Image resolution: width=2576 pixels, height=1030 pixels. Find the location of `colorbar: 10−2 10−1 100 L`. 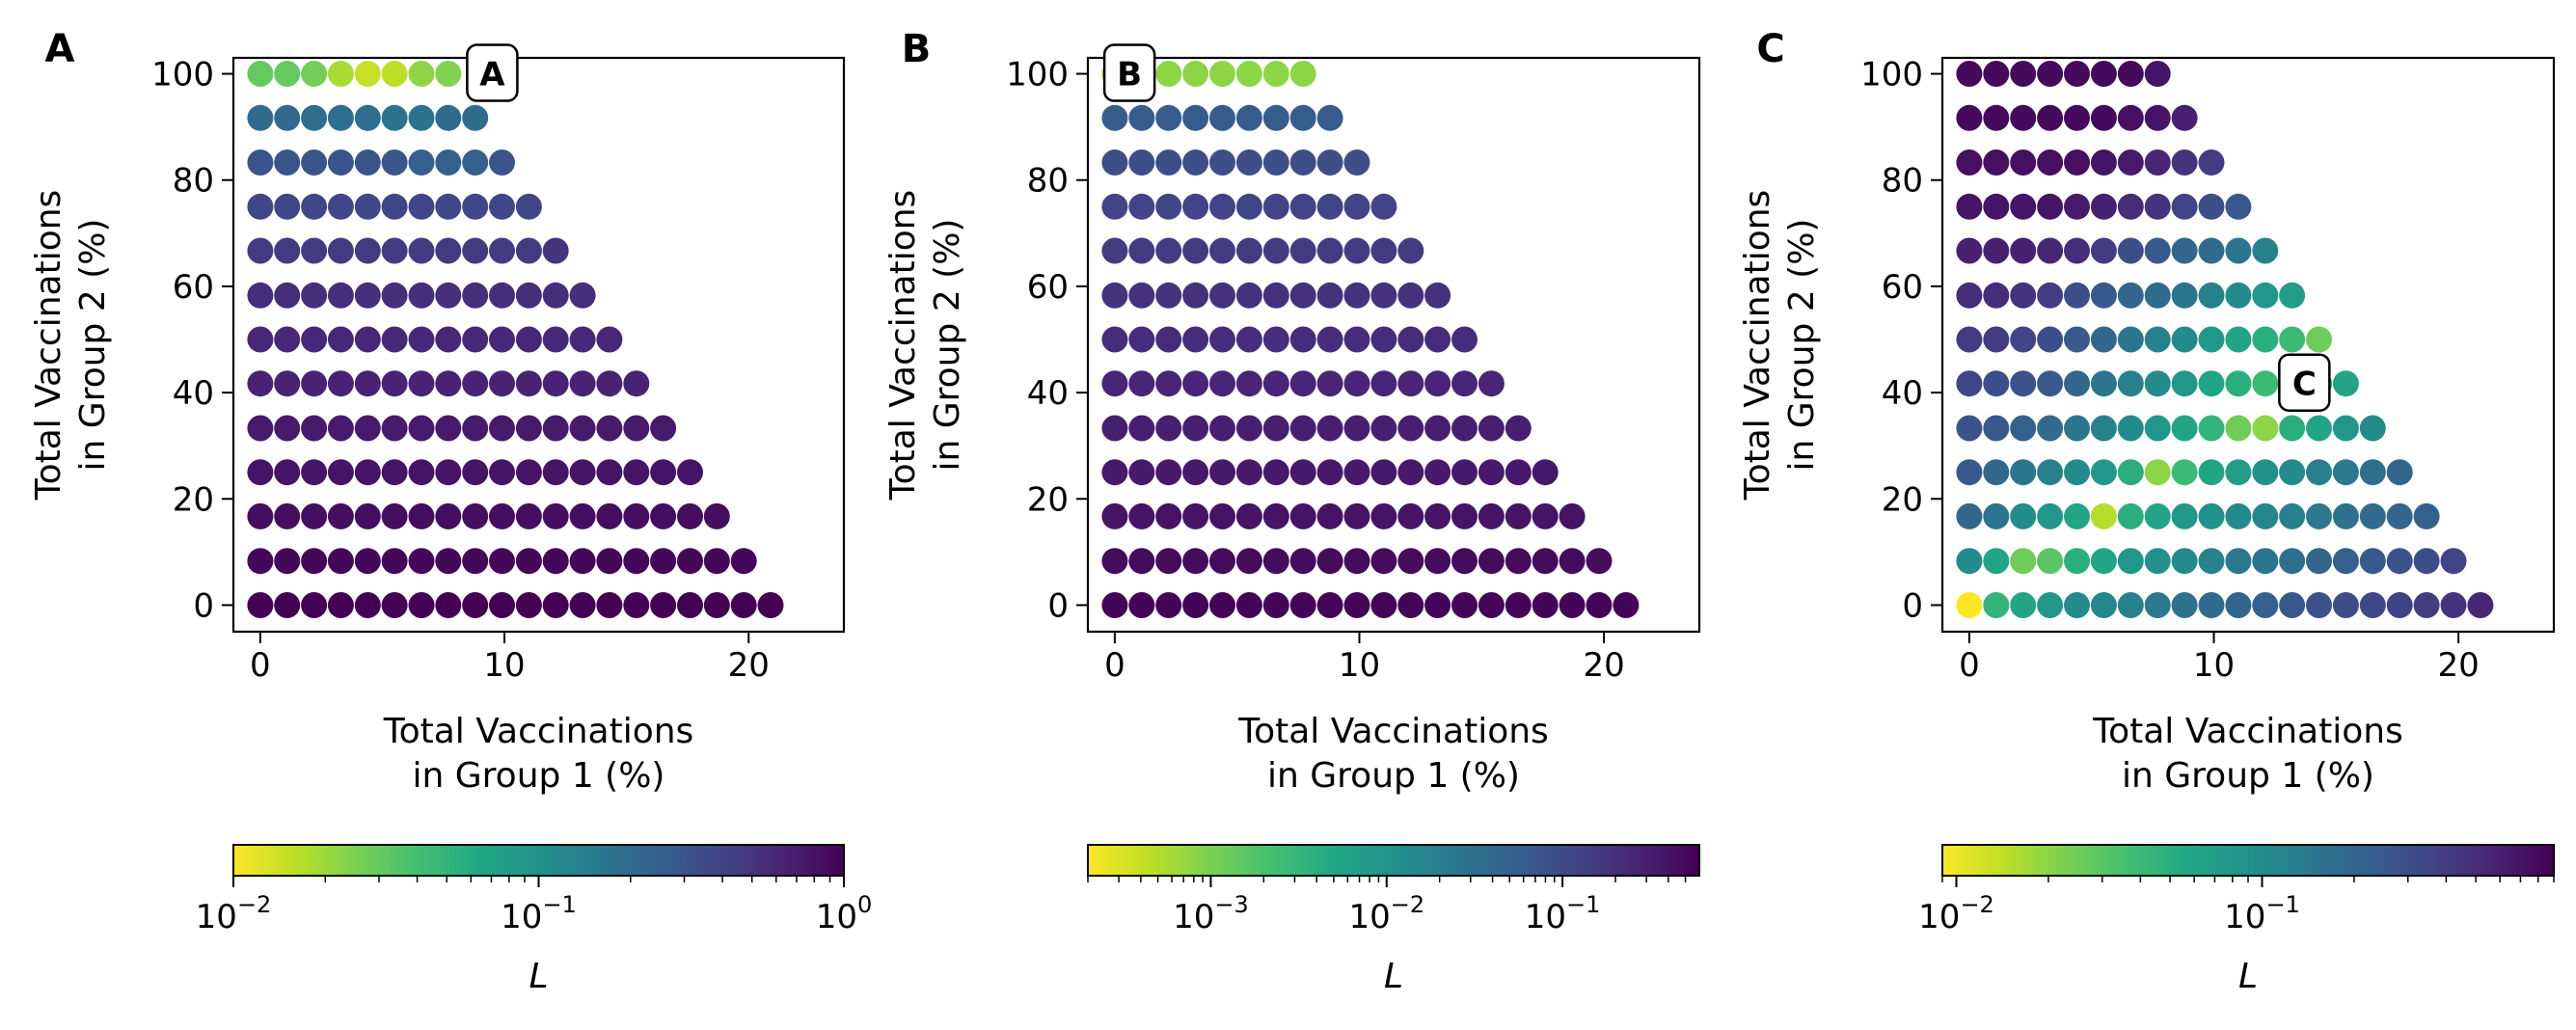

colorbar: 10−2 10−1 100 L is located at coordinates (534, 920).